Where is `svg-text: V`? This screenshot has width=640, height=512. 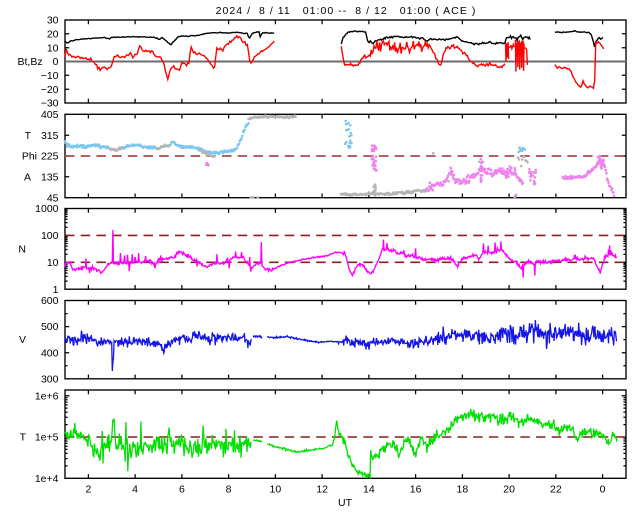 svg-text: V is located at coordinates (22, 340).